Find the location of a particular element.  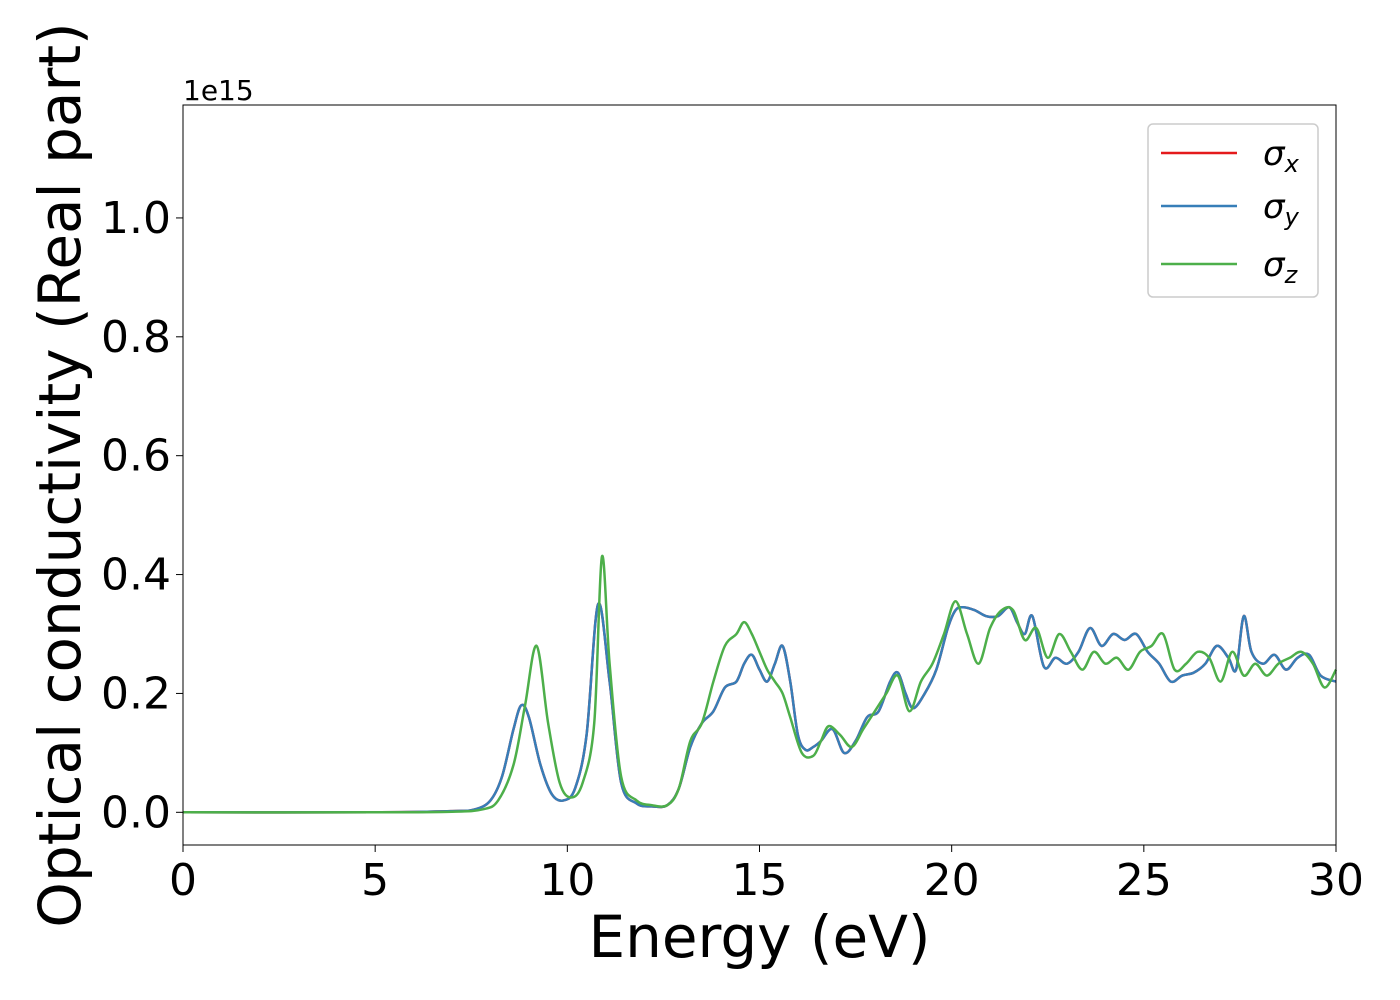

x-tick-label: 30 is located at coordinates (1336, 880).